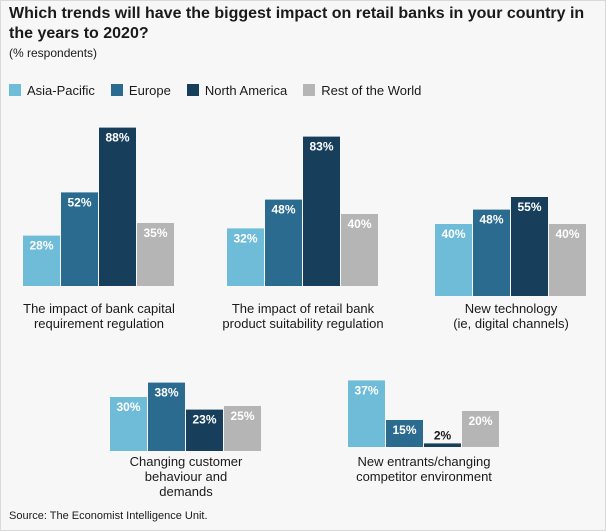 This screenshot has height=531, width=606. I want to click on legend-item-europe: Europe, so click(140, 90).